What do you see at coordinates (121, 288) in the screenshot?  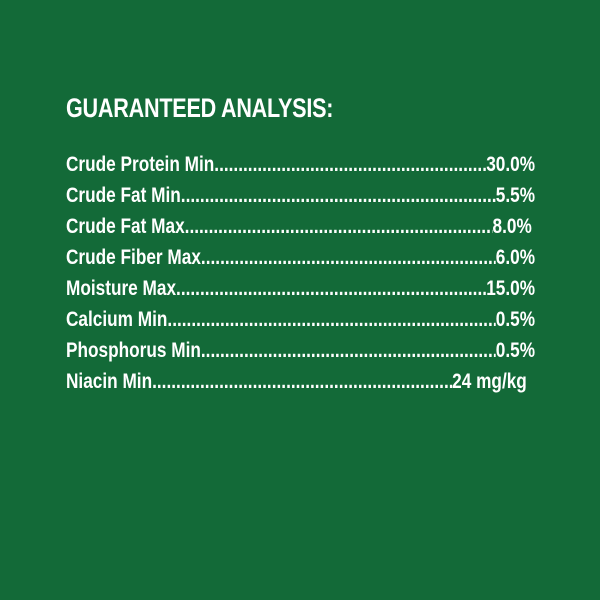 I see `item-label: Moisture Max` at bounding box center [121, 288].